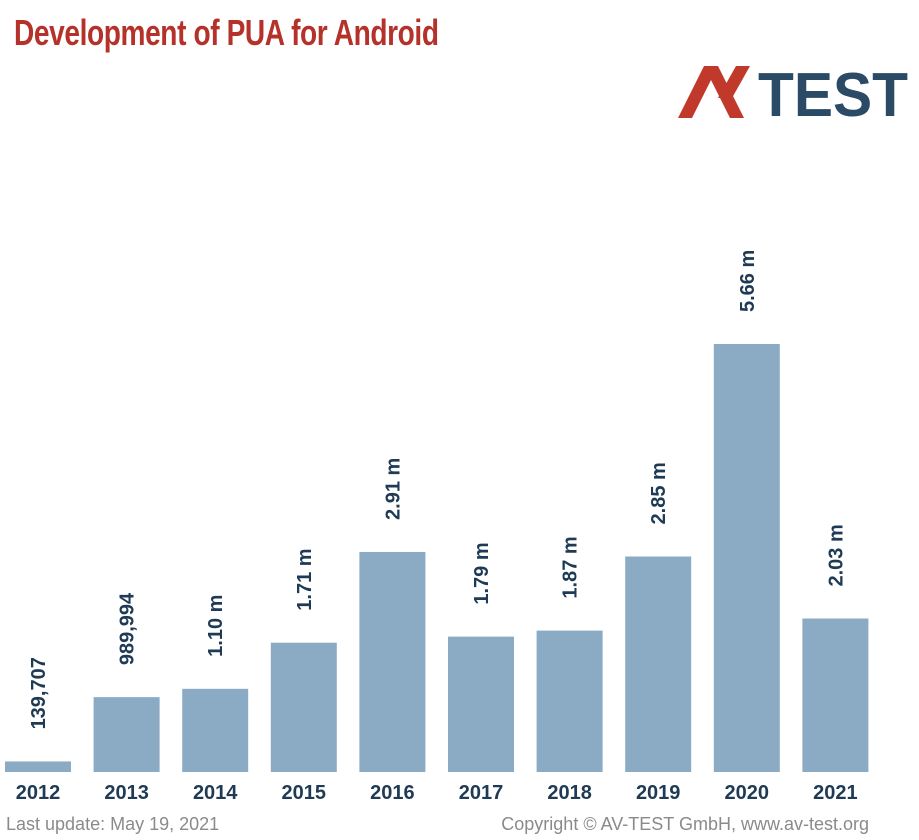 This screenshot has height=840, width=919. Describe the element at coordinates (658, 664) in the screenshot. I see `bar-2019` at that location.